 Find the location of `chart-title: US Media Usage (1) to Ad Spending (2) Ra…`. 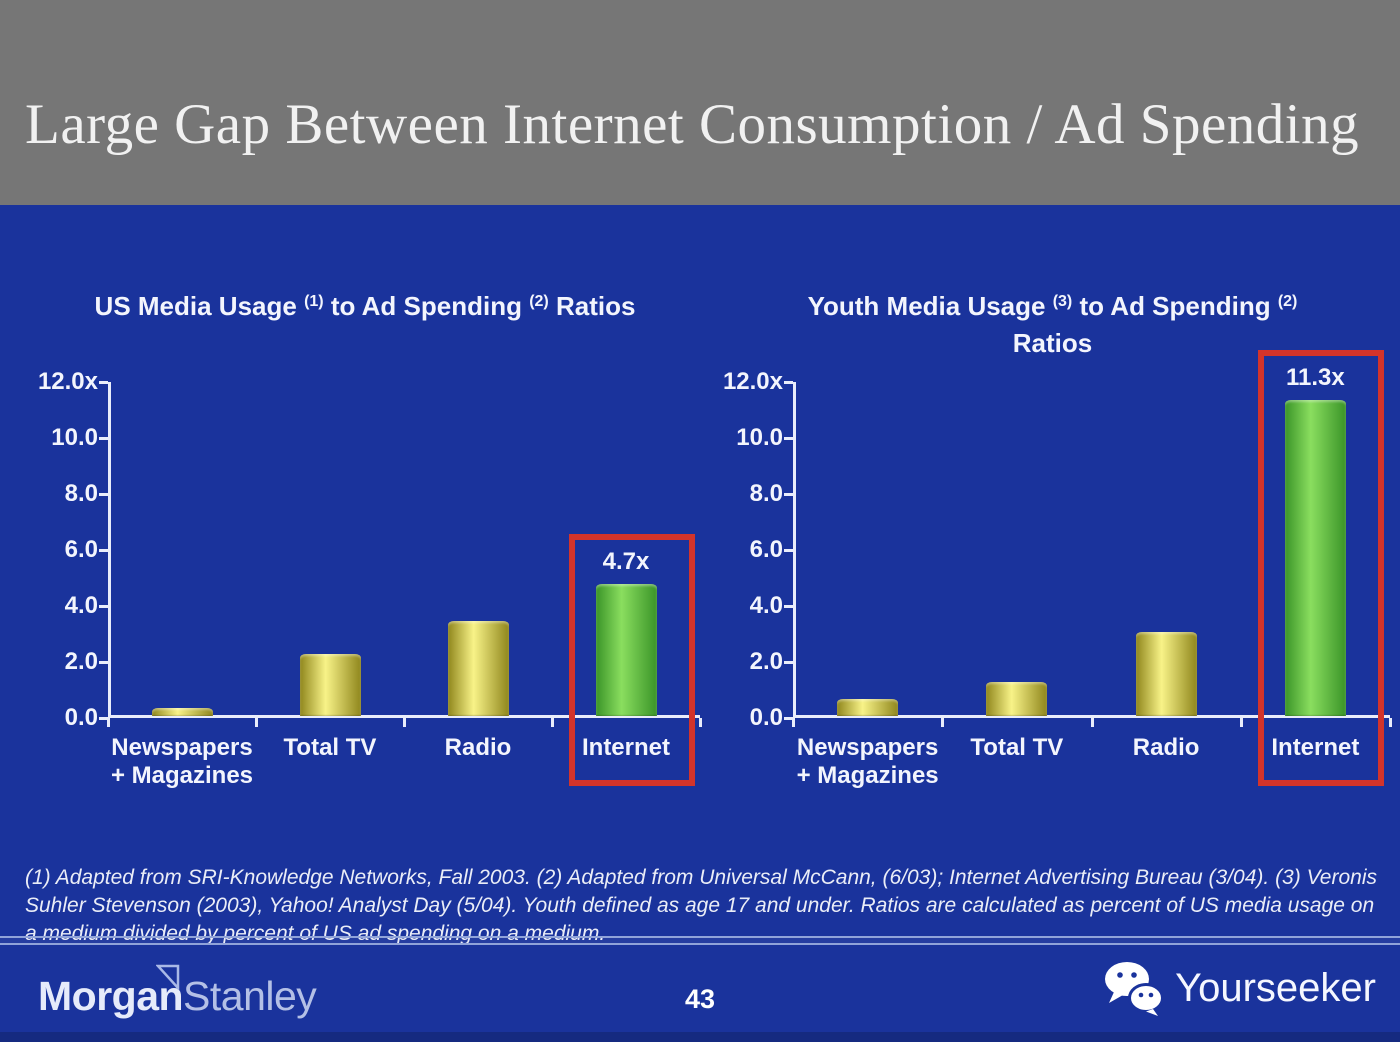

chart-title: US Media Usage (1) to Ad Spending (2) Ra… is located at coordinates (365, 308).